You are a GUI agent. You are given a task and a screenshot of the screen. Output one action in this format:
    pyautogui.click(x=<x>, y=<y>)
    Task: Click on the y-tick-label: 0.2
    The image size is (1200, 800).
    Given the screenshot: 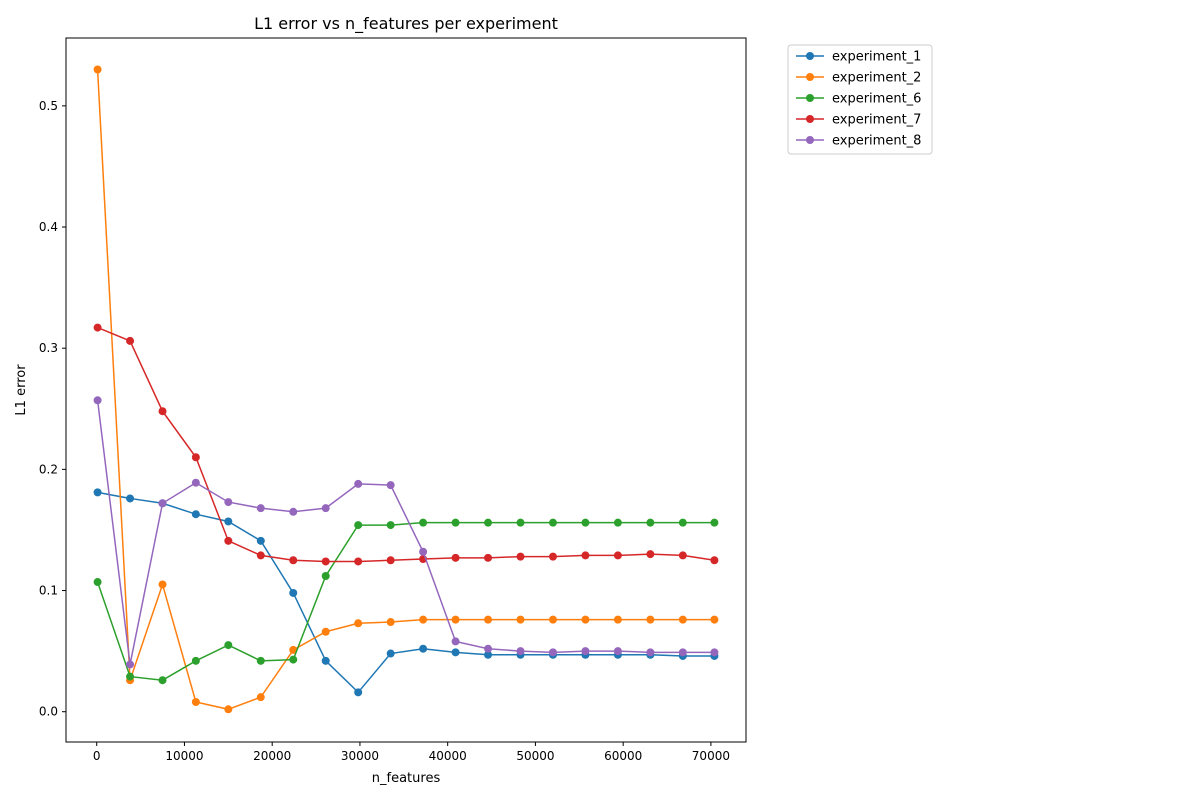 What is the action you would take?
    pyautogui.click(x=48, y=469)
    